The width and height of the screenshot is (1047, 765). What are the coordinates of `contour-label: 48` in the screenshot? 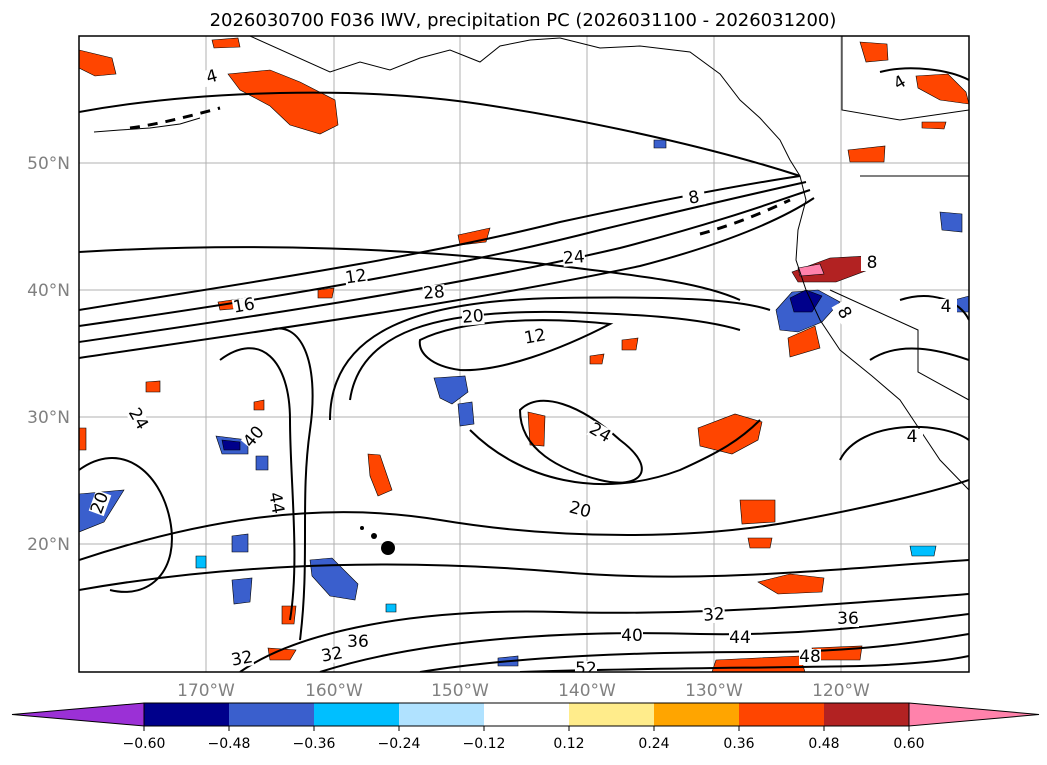 It's located at (810, 657).